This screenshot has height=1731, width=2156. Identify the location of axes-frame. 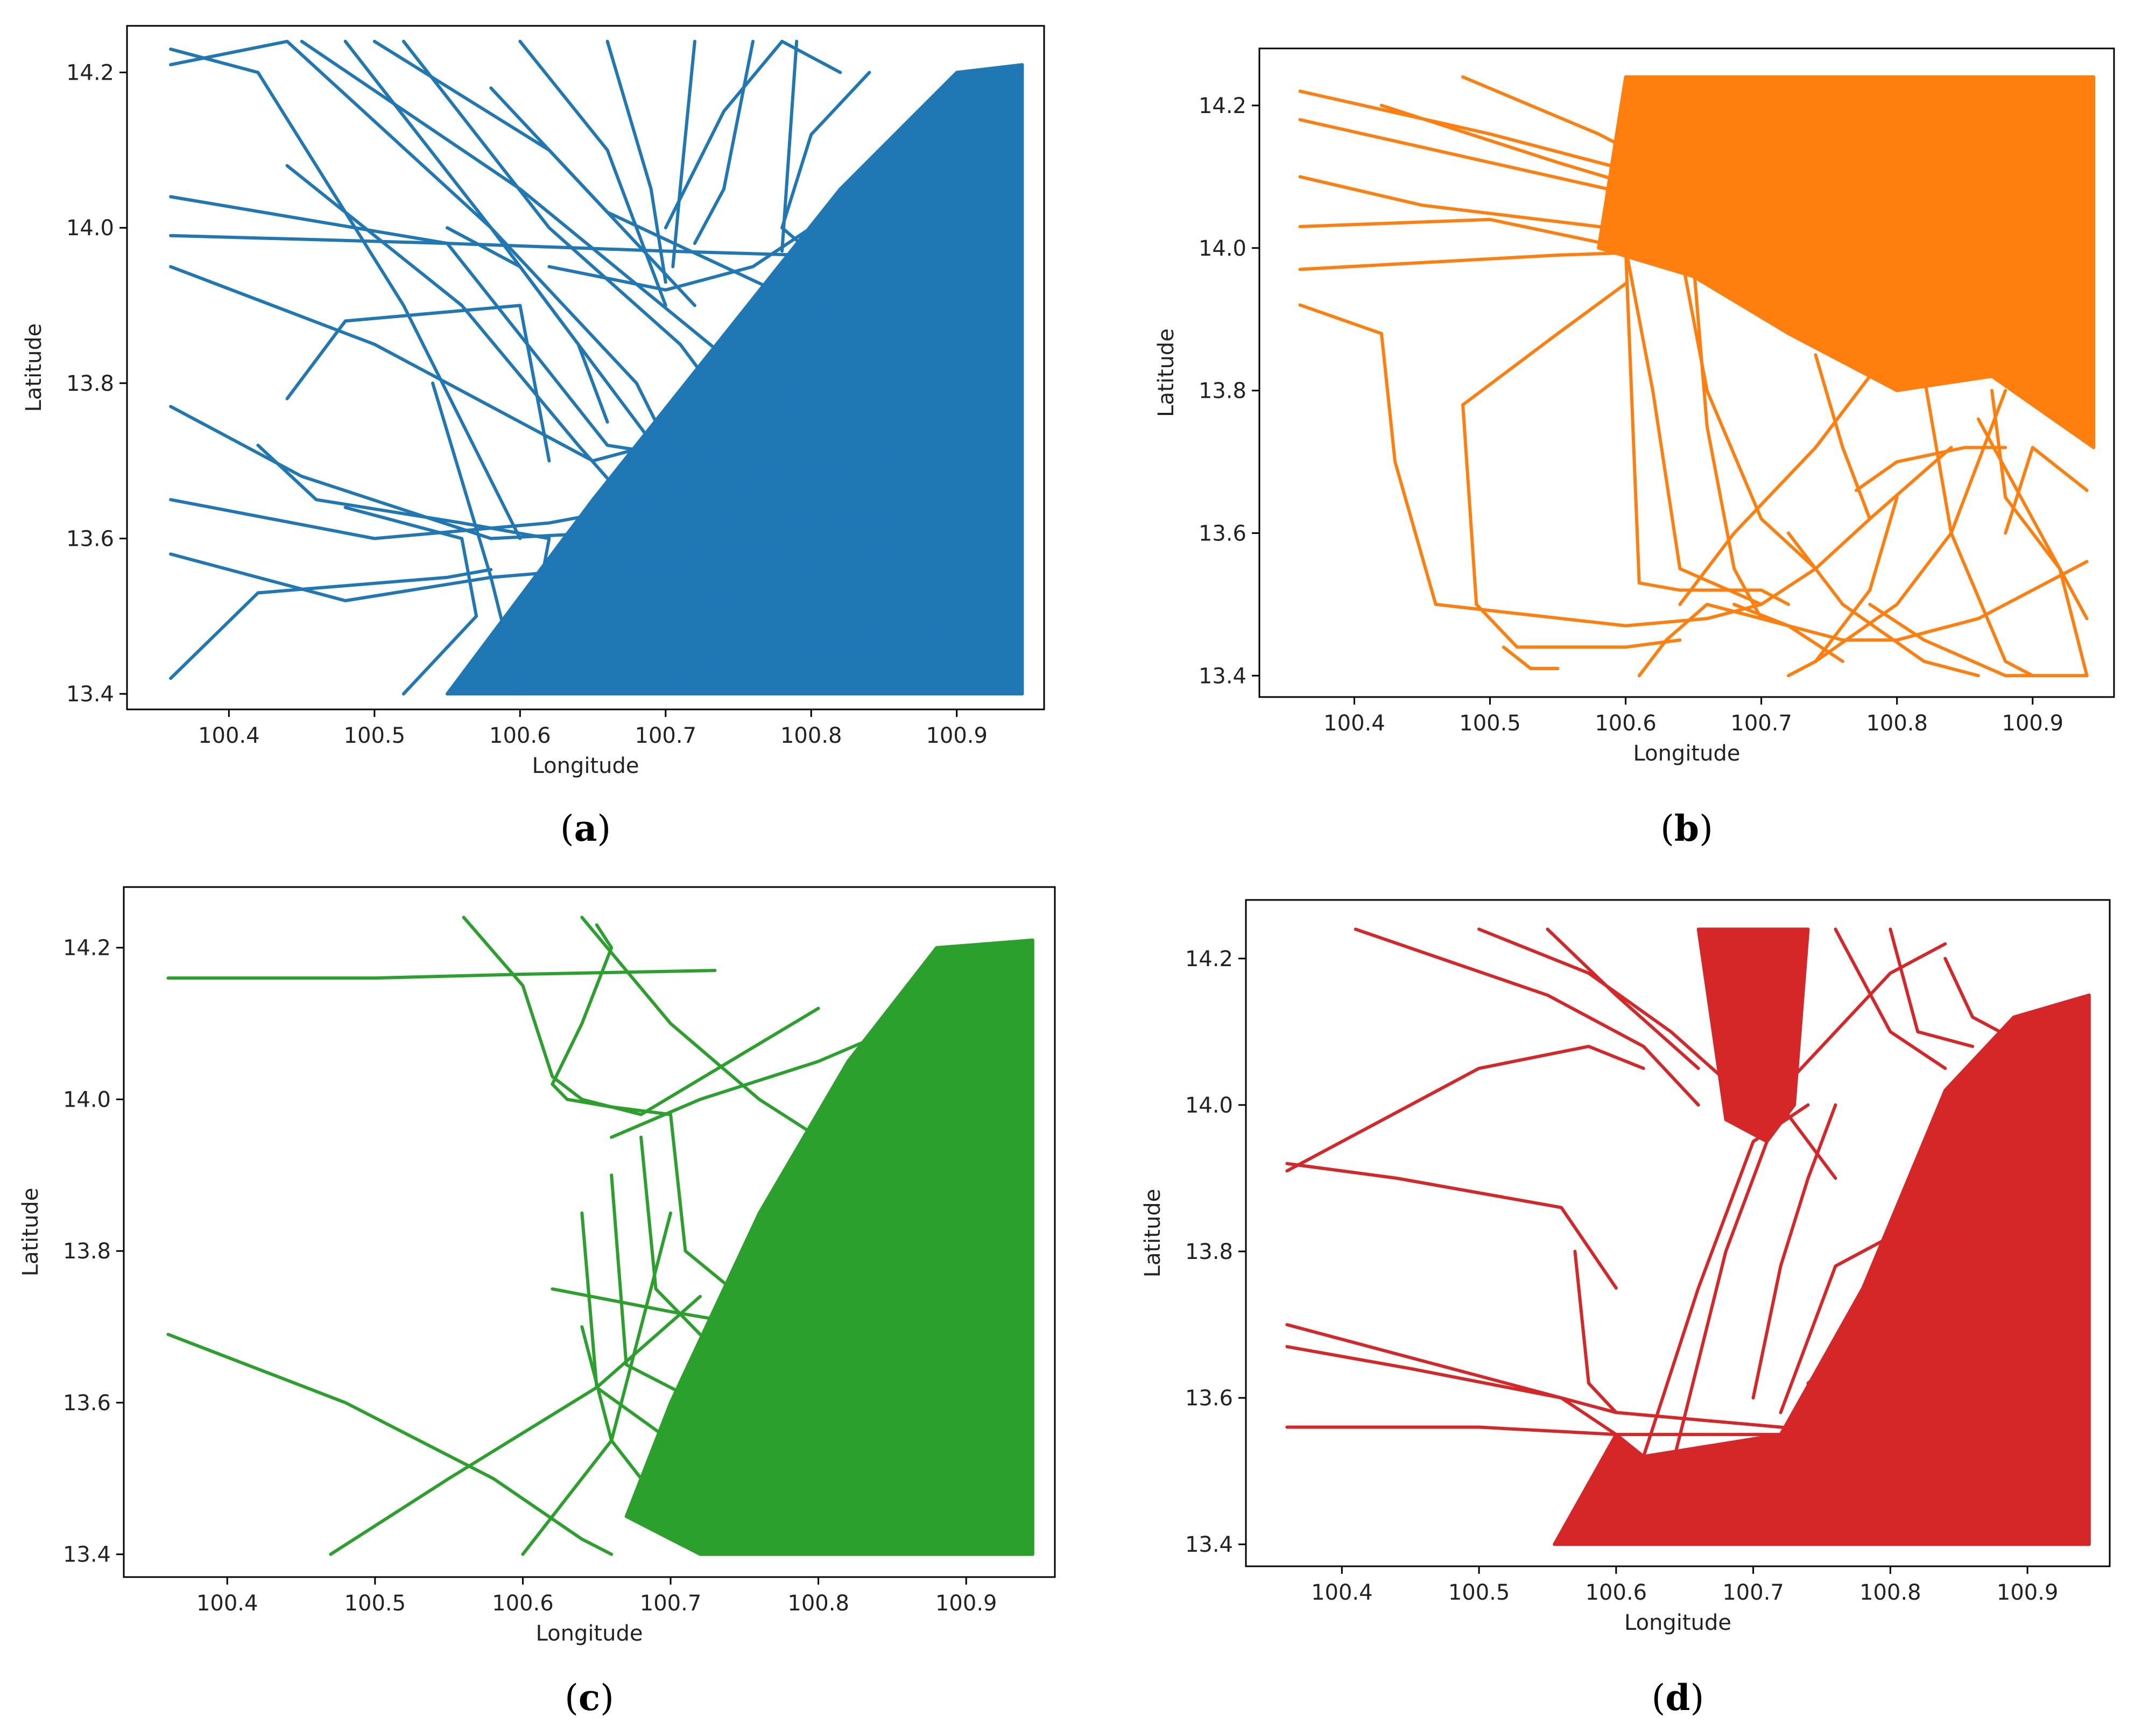
(1686, 373).